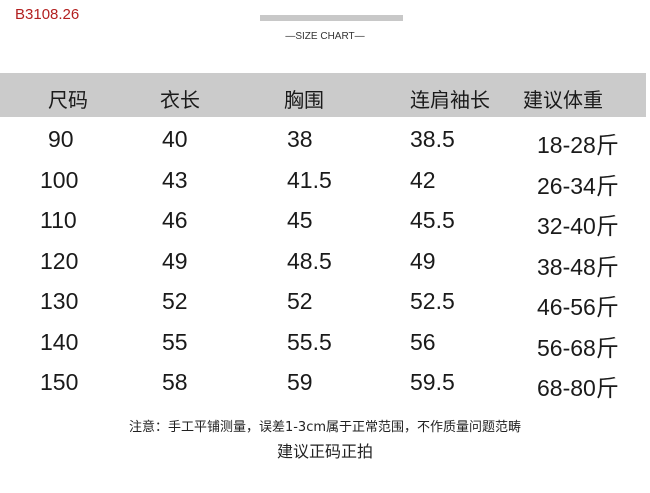 The width and height of the screenshot is (650, 493). Describe the element at coordinates (300, 139) in the screenshot. I see `table-cell: 38` at that location.